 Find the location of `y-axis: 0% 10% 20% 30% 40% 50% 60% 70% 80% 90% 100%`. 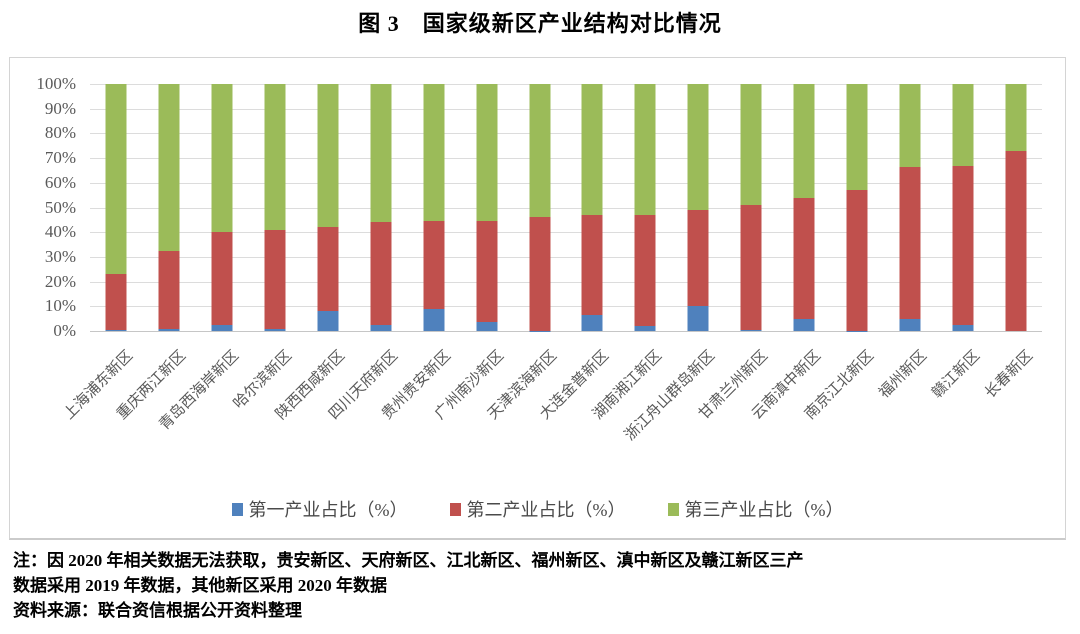

y-axis: 0% 10% 20% 30% 40% 50% 60% 70% 80% 90% 100% is located at coordinates (45, 207).